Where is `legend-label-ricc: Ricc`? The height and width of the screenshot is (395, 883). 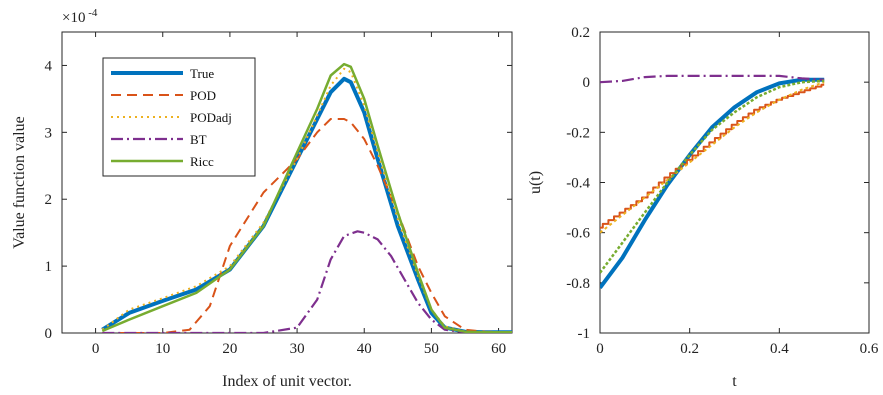 legend-label-ricc: Ricc is located at coordinates (202, 161).